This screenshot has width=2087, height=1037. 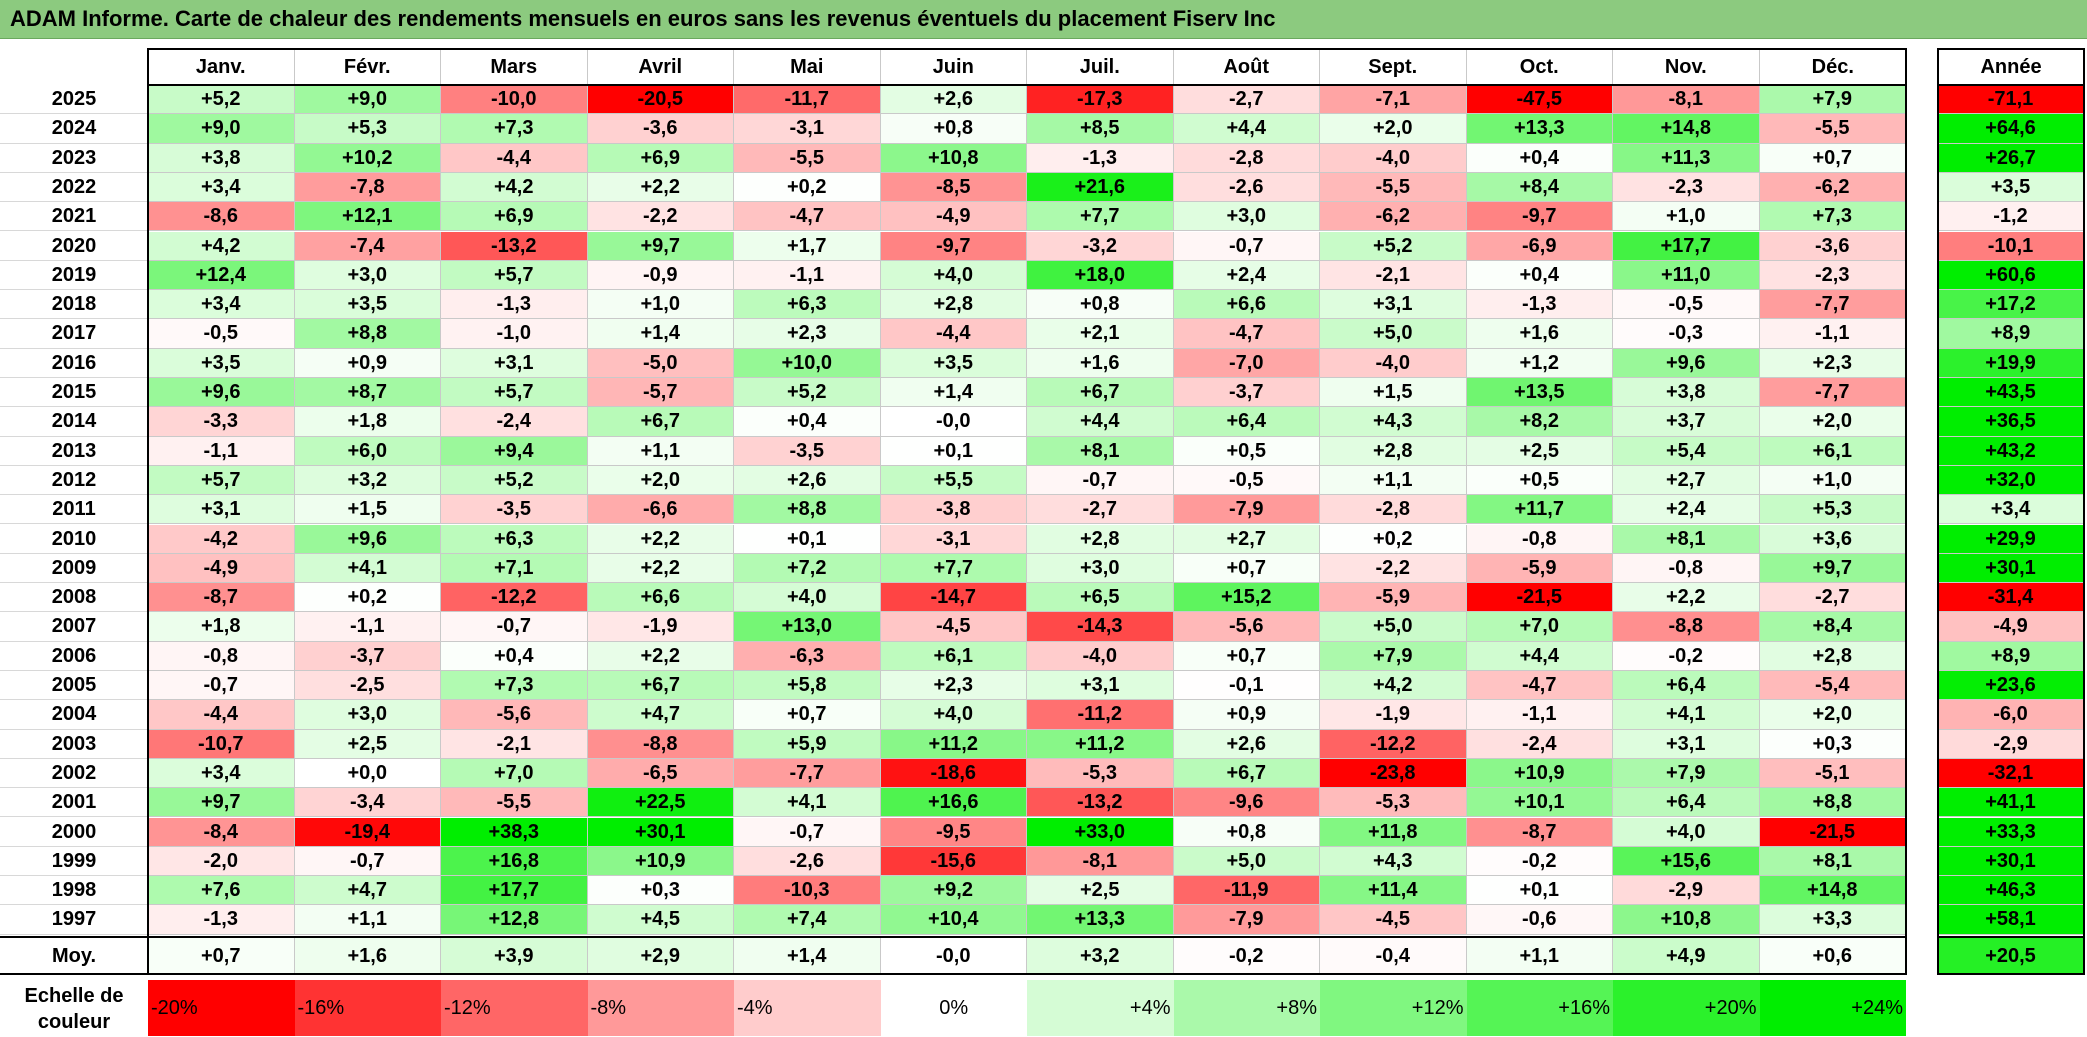 What do you see at coordinates (1686, 275) in the screenshot?
I see `heatmap-cell: +11,0` at bounding box center [1686, 275].